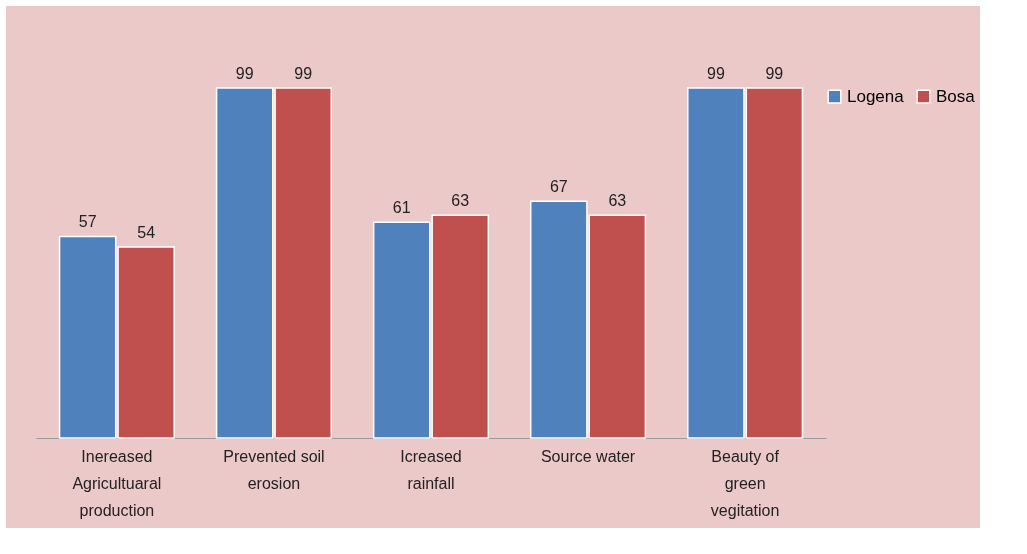  What do you see at coordinates (87, 222) in the screenshot?
I see `data-label: 57` at bounding box center [87, 222].